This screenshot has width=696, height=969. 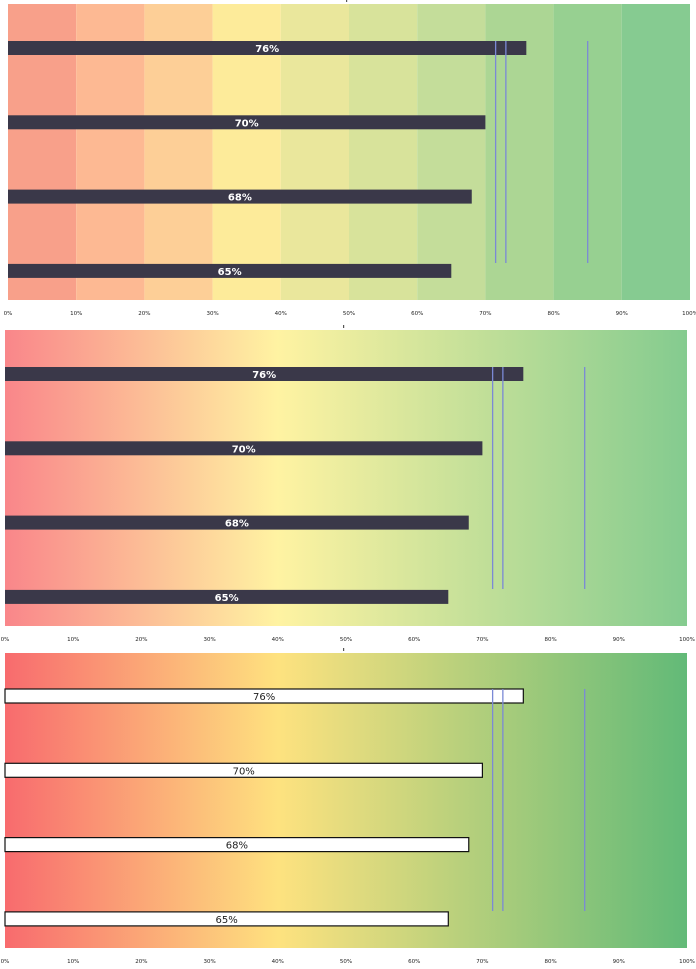 What do you see at coordinates (655, 152) in the screenshot?
I see `background-band` at bounding box center [655, 152].